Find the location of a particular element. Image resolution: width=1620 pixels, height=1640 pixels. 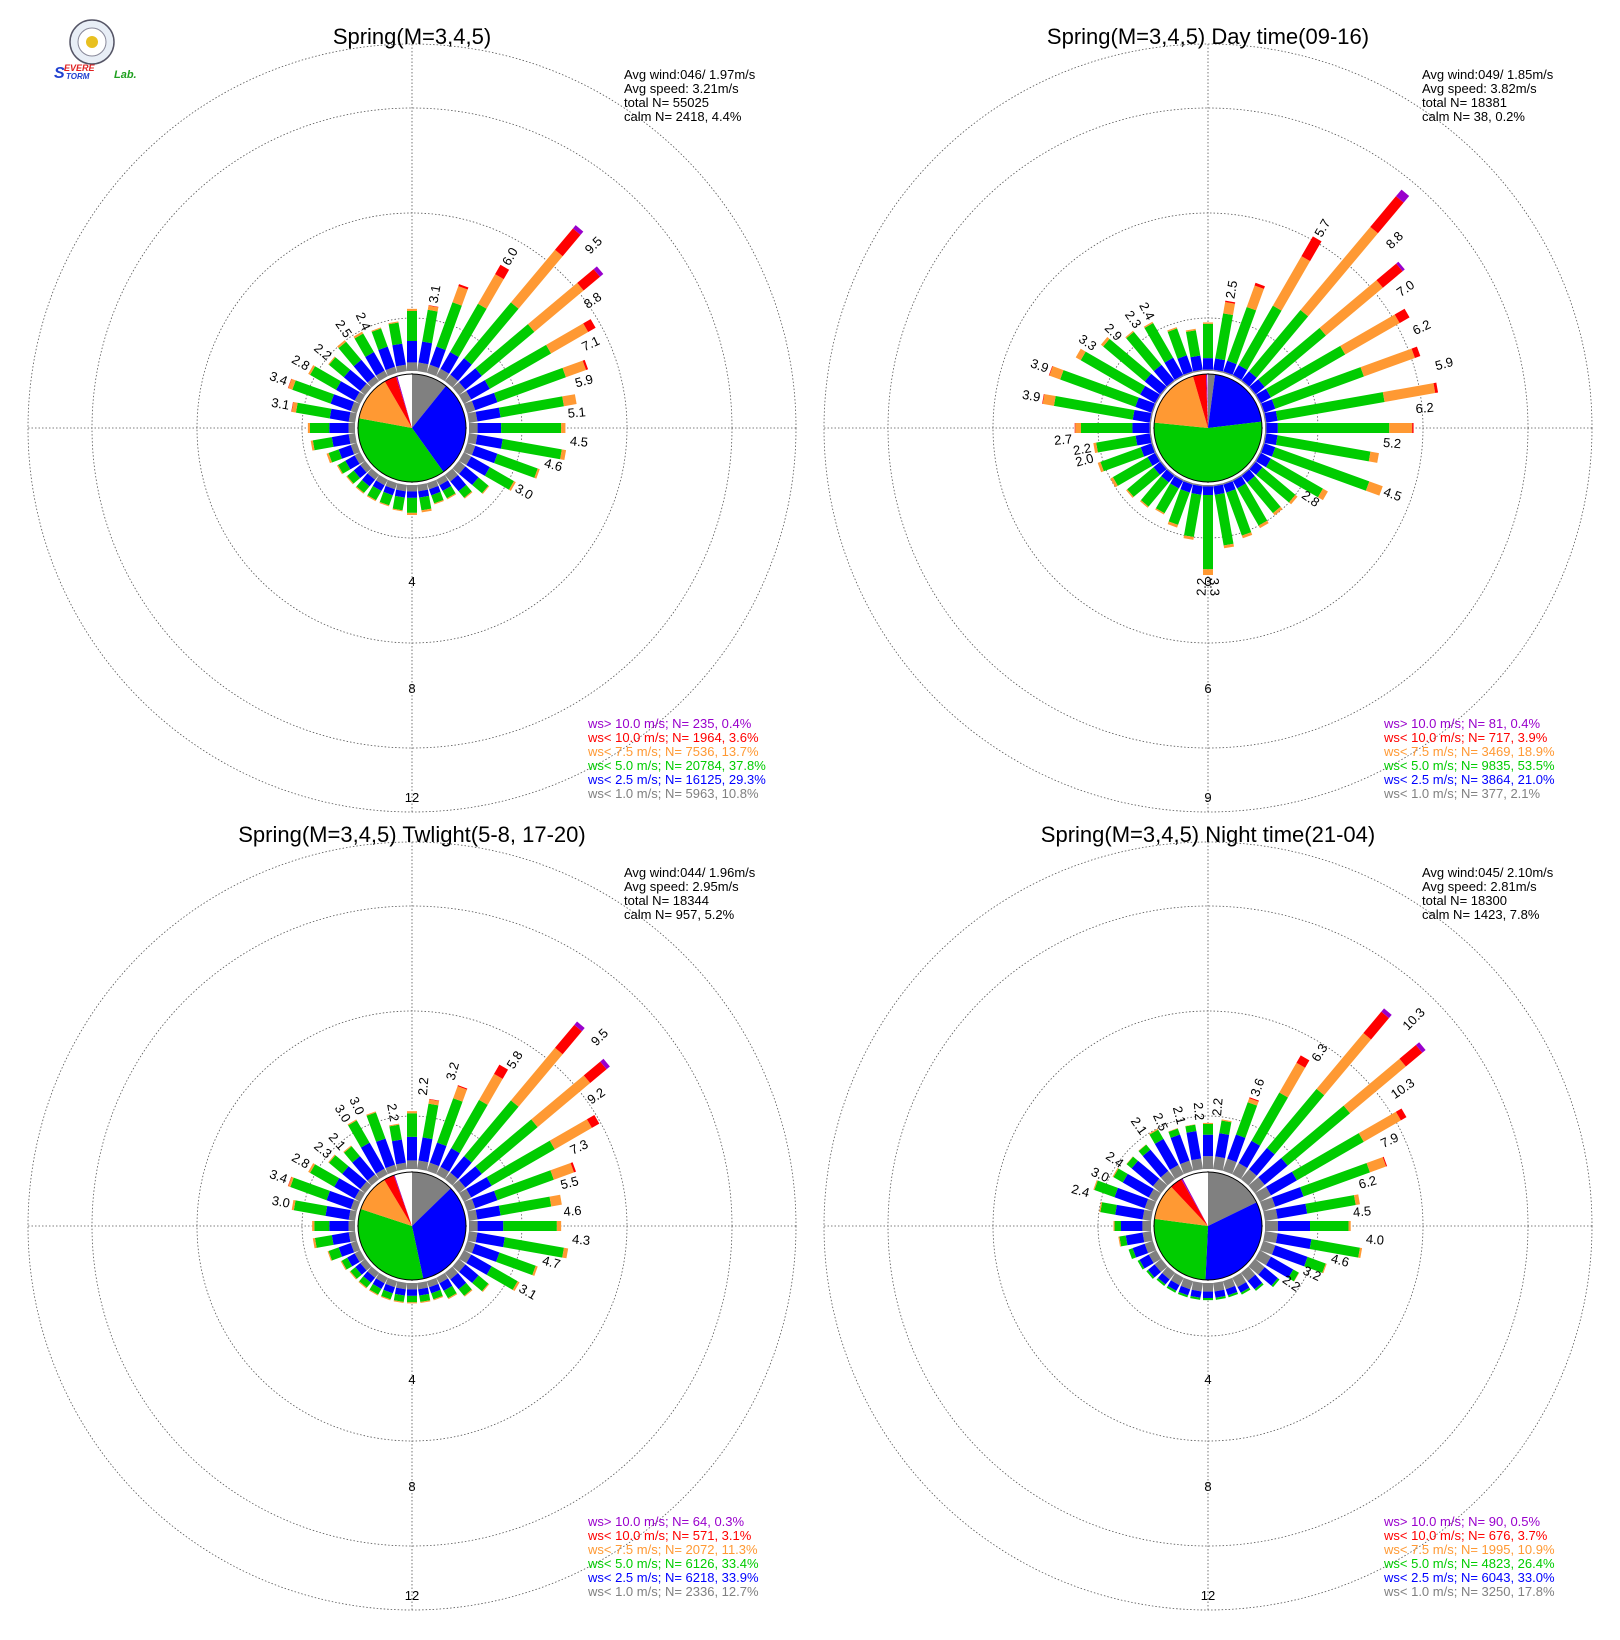

direction-value-label: 7.3 is located at coordinates (579, 1146).